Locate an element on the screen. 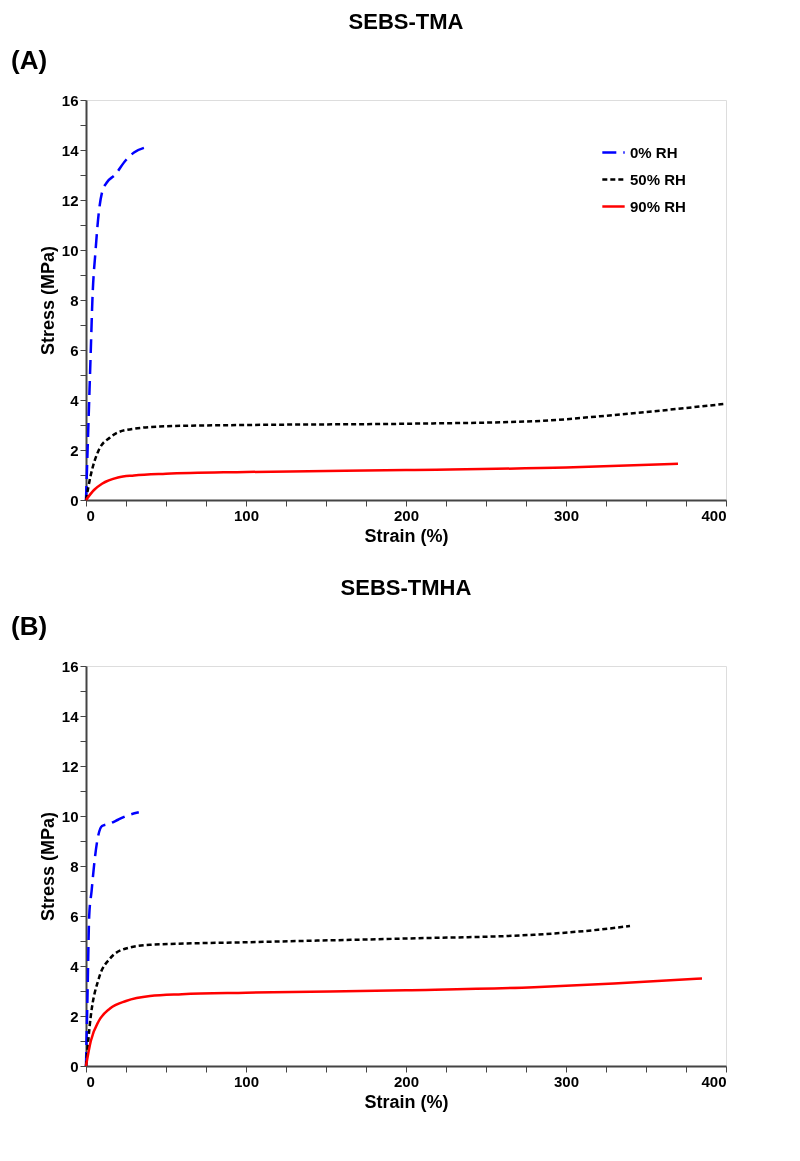 This screenshot has width=800, height=1161. chart-title: SEBS-TMHA is located at coordinates (406, 587).